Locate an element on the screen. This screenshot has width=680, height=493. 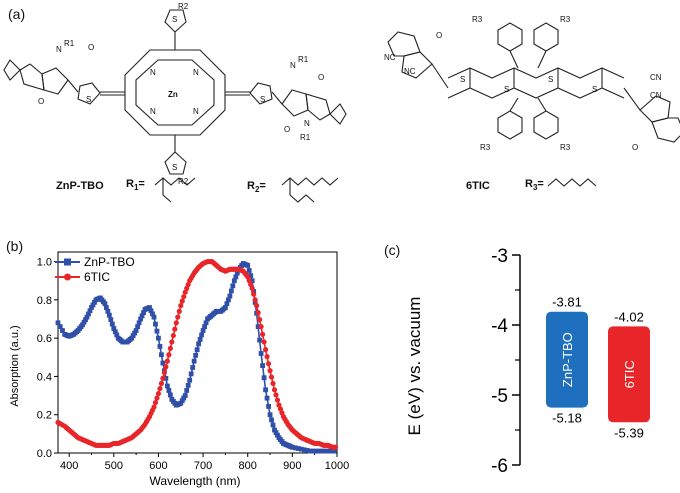
s-core-label-1: S is located at coordinates (462, 79).